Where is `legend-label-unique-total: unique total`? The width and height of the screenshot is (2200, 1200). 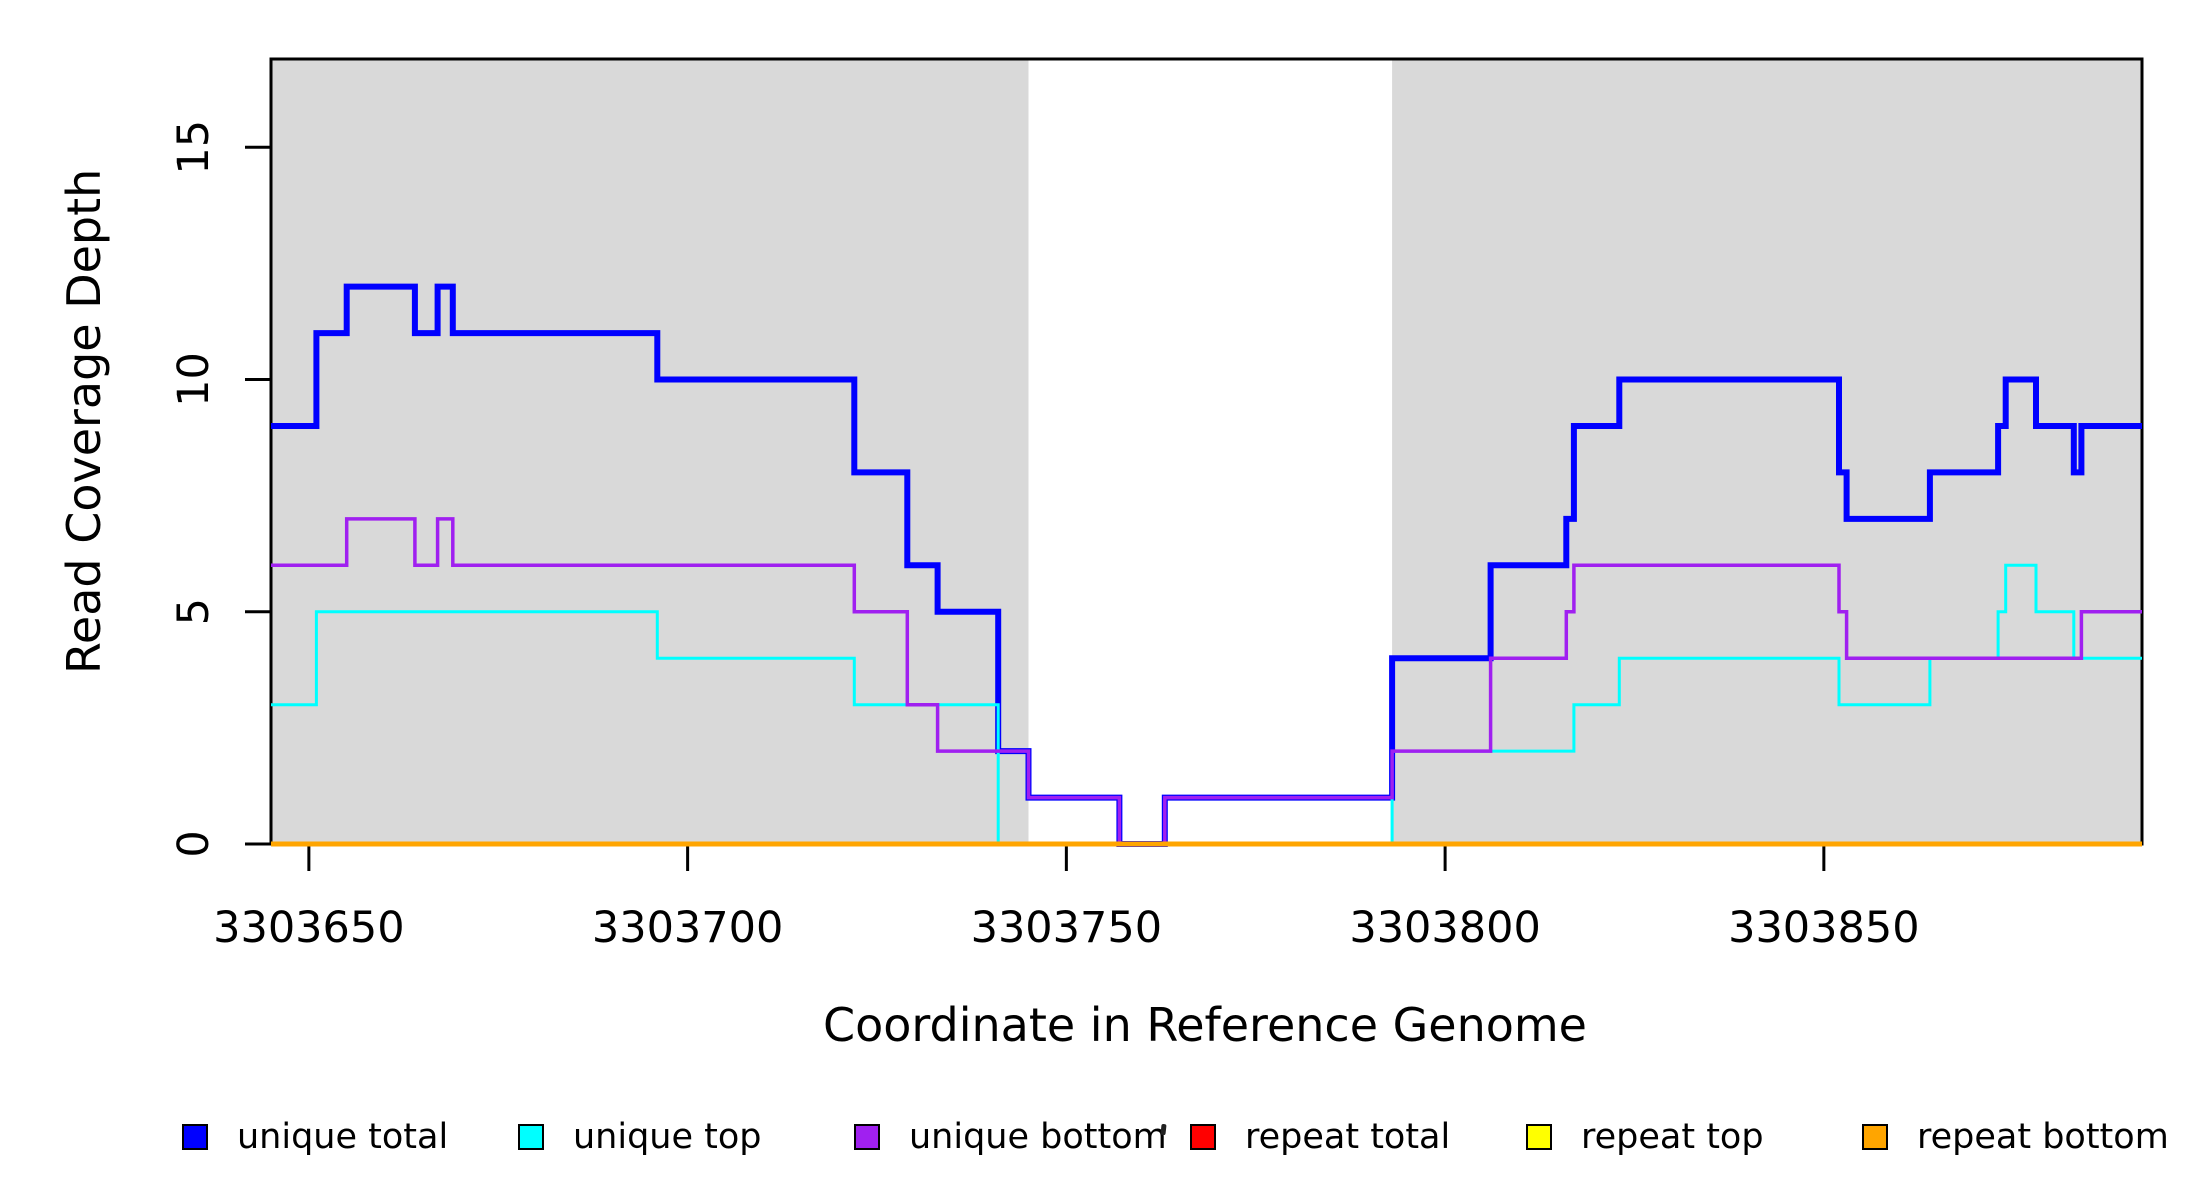 legend-label-unique-total: unique total is located at coordinates (343, 1137).